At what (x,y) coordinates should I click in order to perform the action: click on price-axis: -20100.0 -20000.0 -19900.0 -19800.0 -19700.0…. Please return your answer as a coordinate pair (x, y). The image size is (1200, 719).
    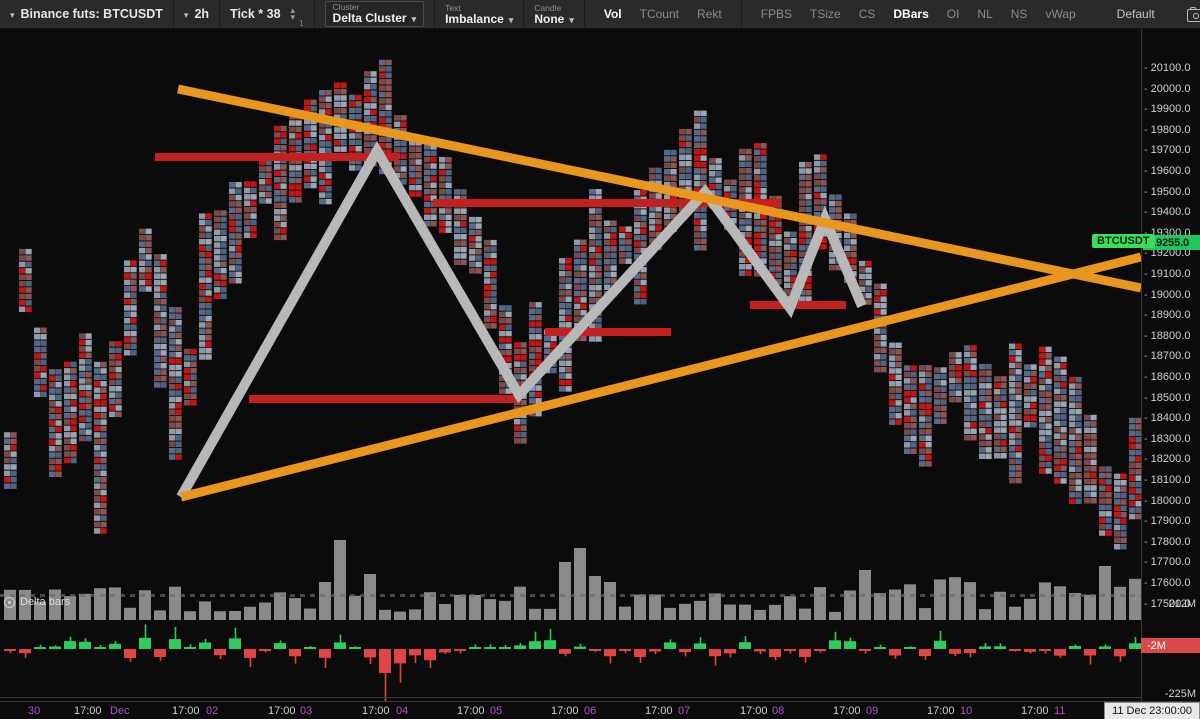
    Looking at the image, I should click on (1170, 365).